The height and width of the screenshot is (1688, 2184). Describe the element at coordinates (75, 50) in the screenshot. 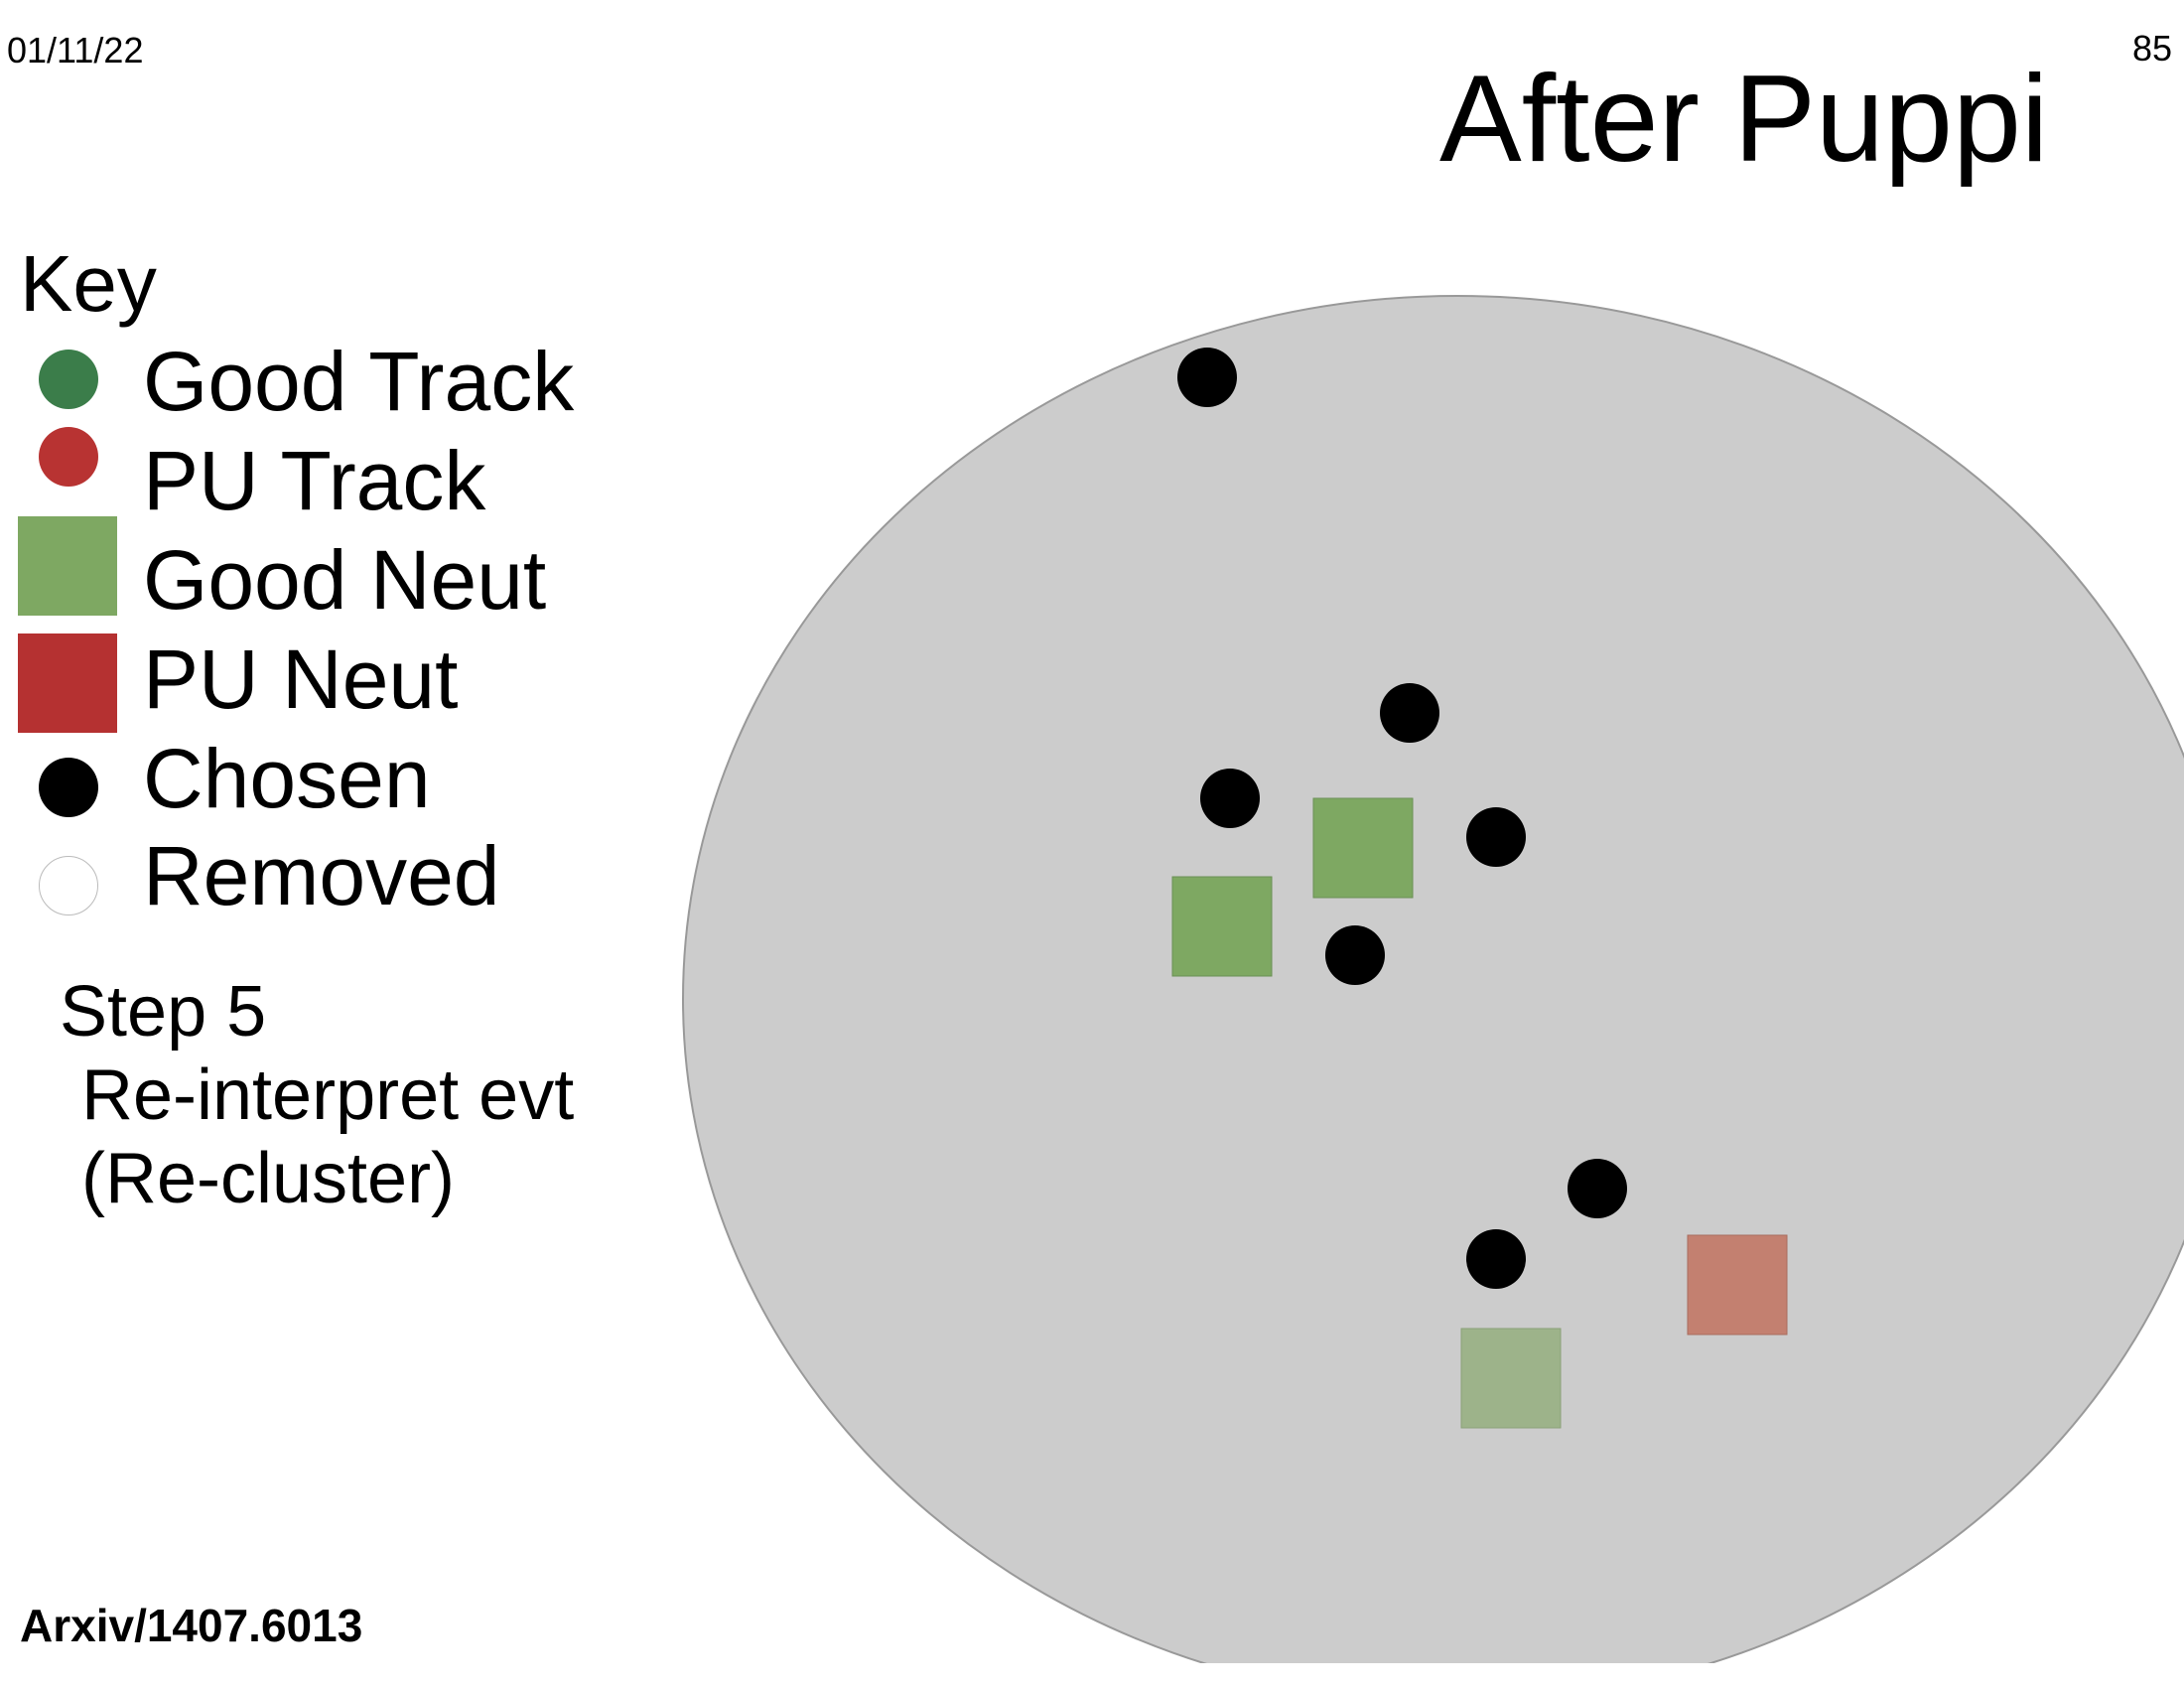

I see `slide-date: 01/11/22` at that location.